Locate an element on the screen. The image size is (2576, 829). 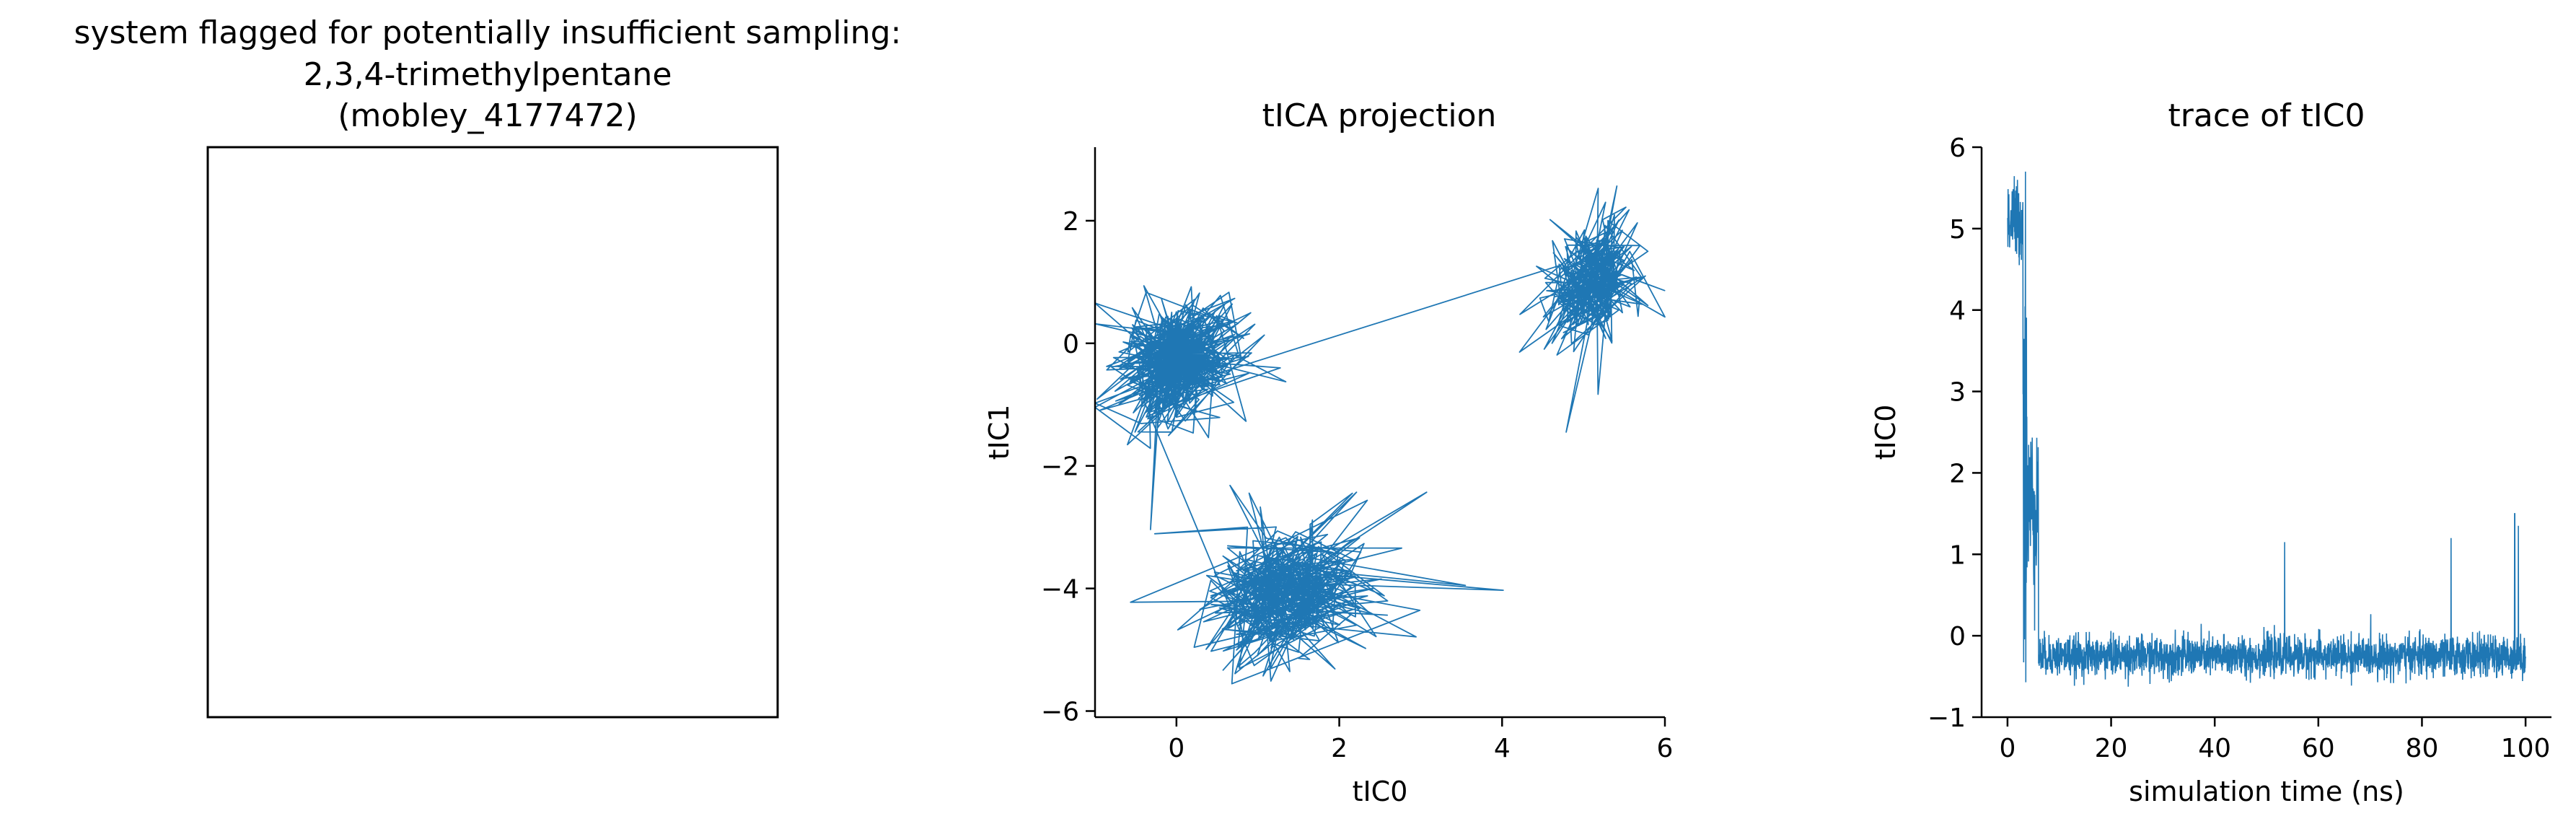
chart2-y-tick-label: 1 is located at coordinates (1957, 555).